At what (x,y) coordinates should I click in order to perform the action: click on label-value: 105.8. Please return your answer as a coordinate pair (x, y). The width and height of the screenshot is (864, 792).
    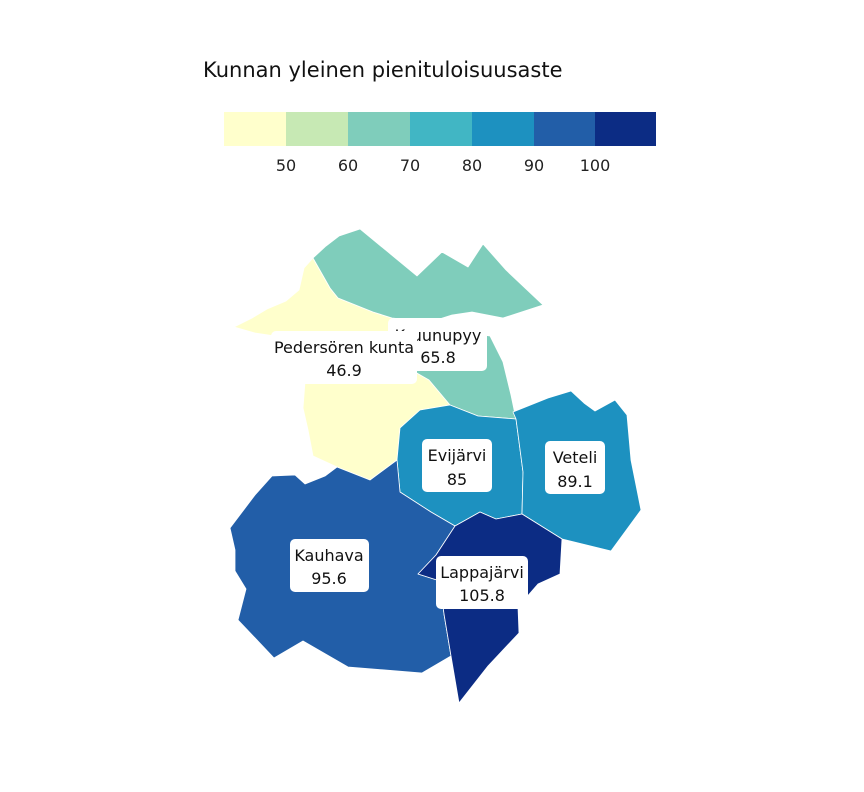
    Looking at the image, I should click on (482, 595).